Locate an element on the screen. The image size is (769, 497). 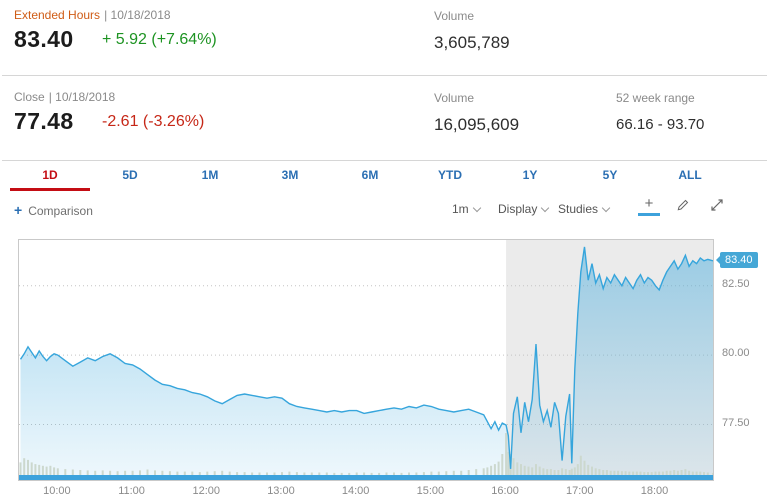
last-price-tag: 83.40 is located at coordinates (737, 259).